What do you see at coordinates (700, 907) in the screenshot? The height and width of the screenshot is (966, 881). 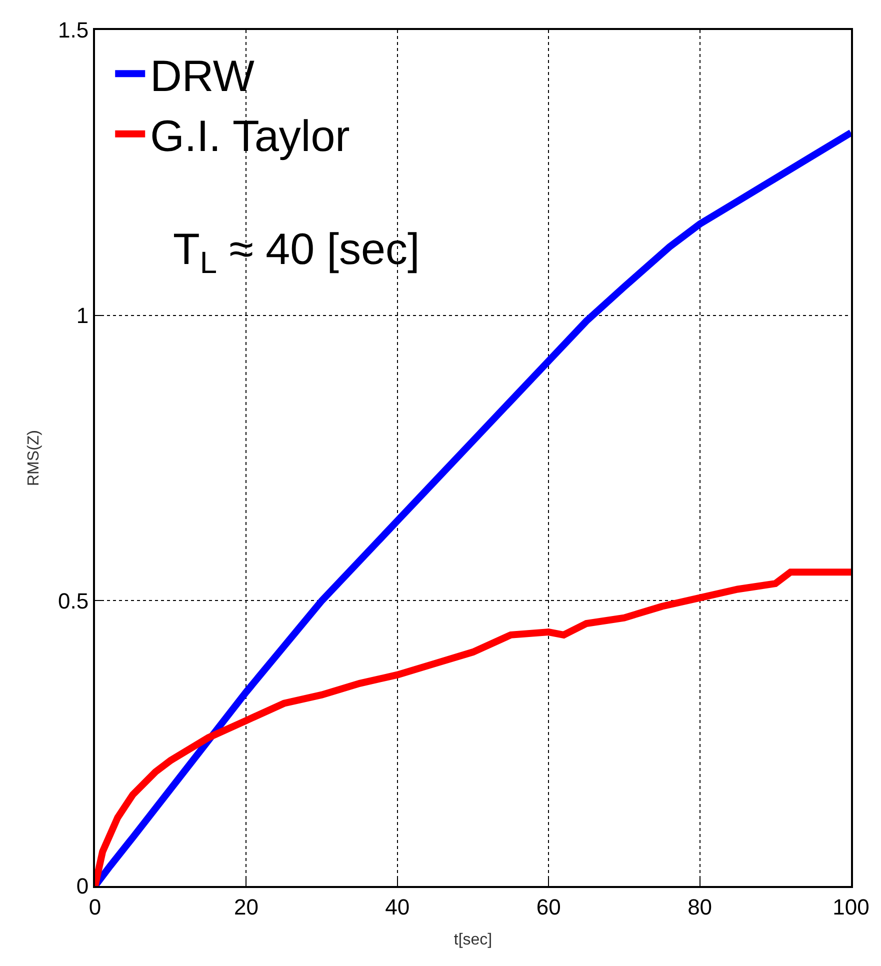 I see `x-tick-label: 80` at bounding box center [700, 907].